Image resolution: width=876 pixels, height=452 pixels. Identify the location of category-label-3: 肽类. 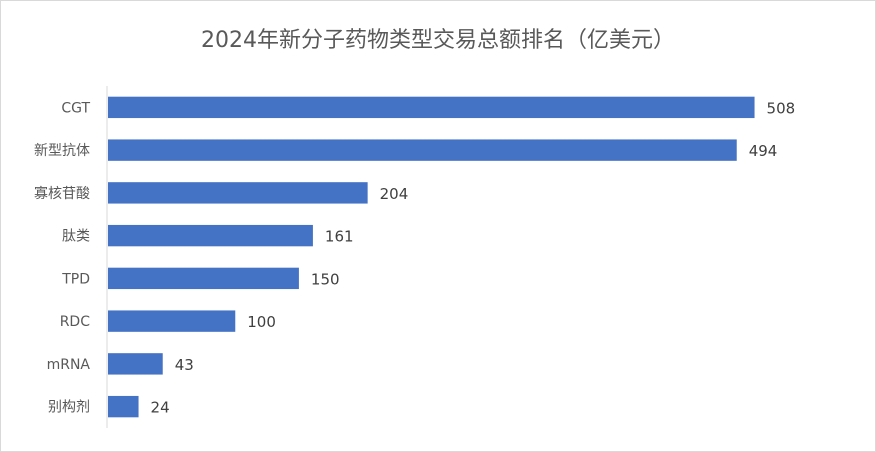
(76, 237).